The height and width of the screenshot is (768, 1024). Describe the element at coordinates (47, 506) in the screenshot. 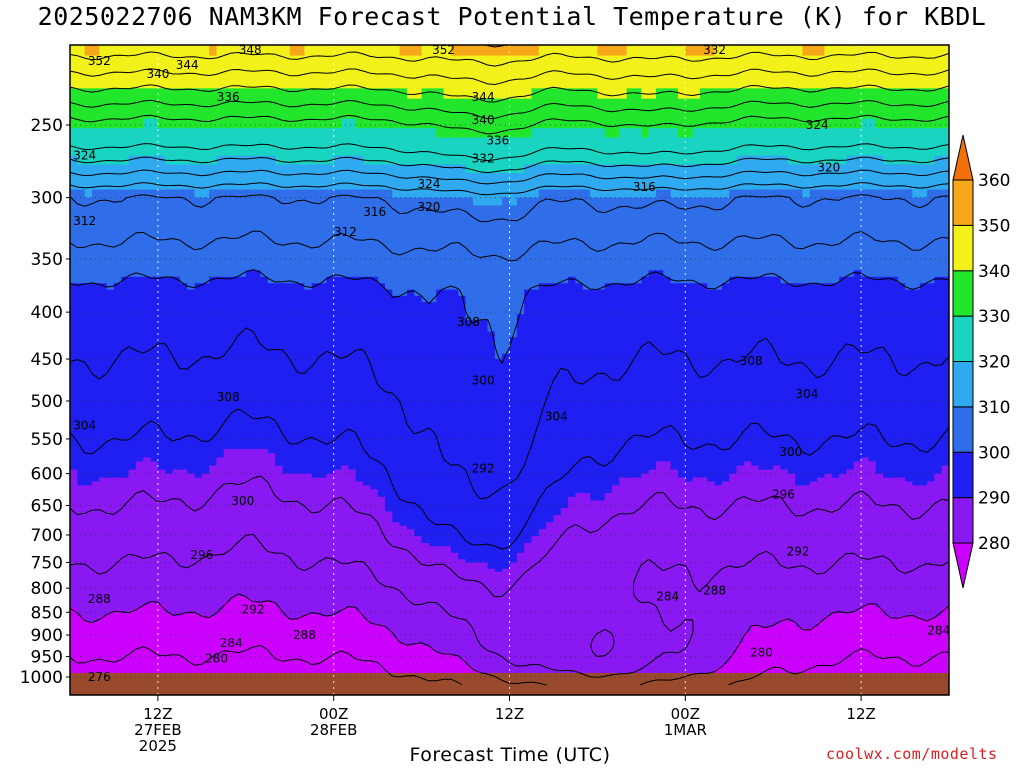

I see `y-tick-label: 650` at that location.